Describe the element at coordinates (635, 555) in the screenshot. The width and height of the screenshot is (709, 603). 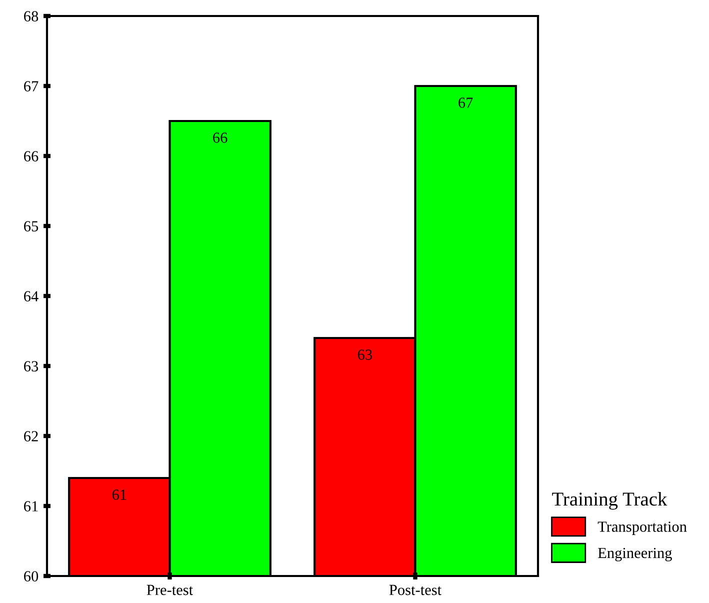
I see `legend-label: Engineering` at that location.